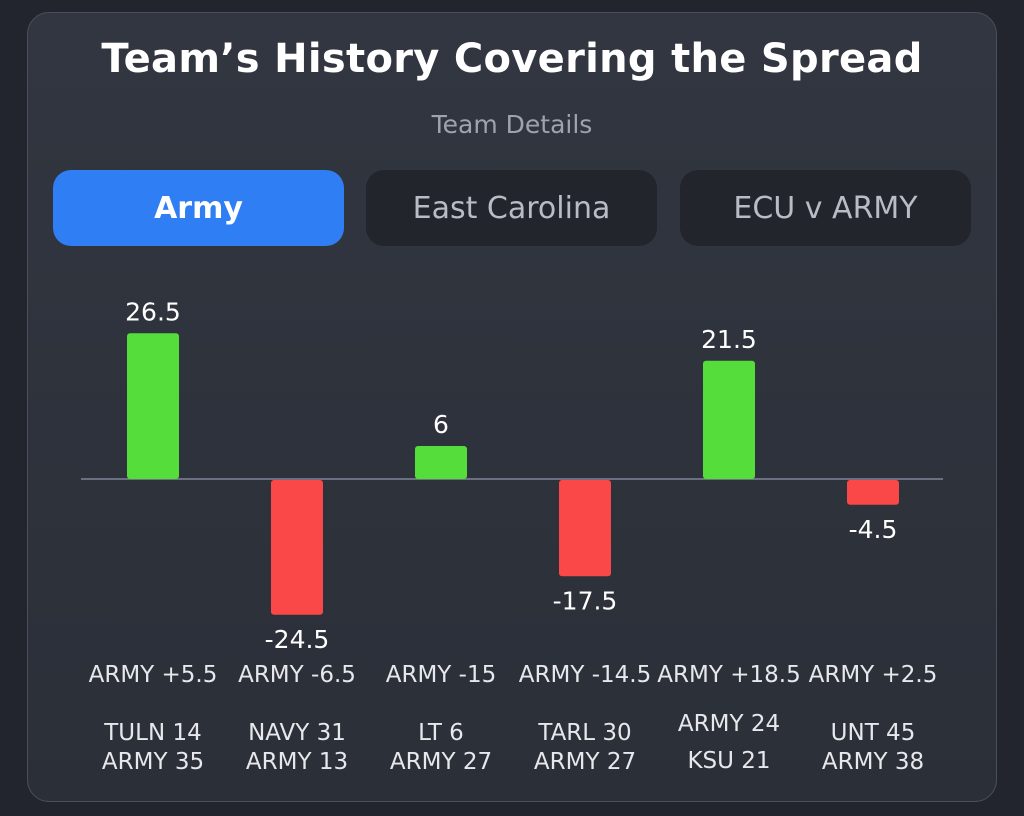 This screenshot has width=1024, height=816. I want to click on tab-east-carolina: East Carolina, so click(511, 208).